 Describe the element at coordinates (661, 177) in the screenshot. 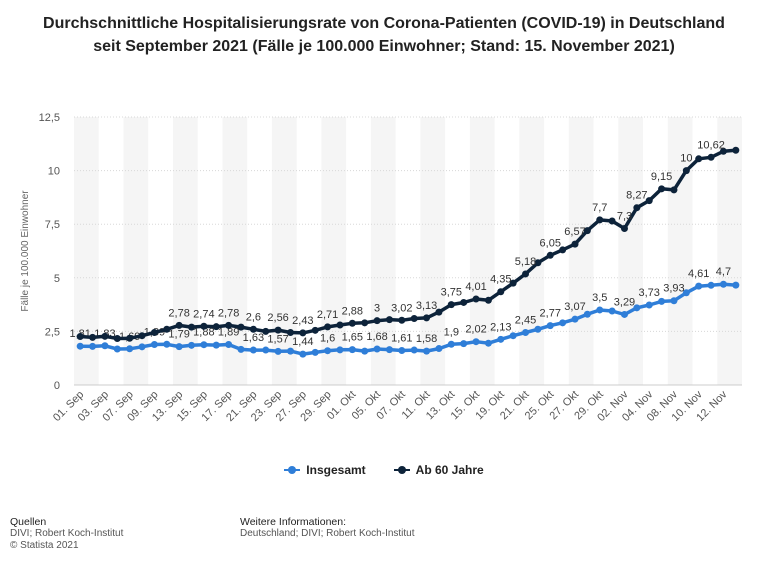

I see `data-label-ab-60-jahre: 9,15` at that location.